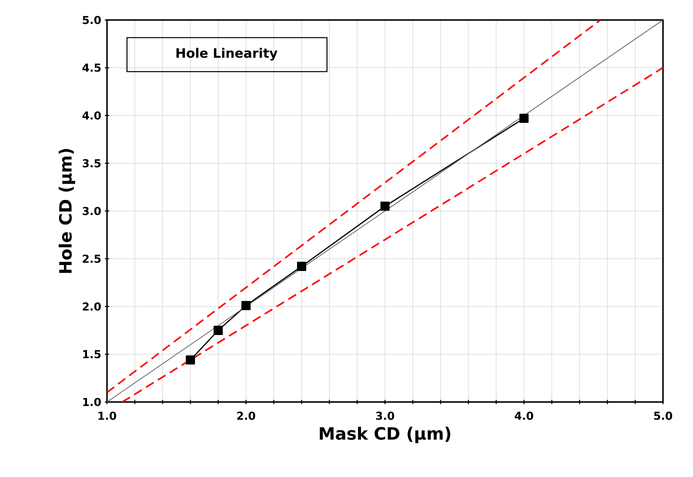 This screenshot has width=693, height=477. Describe the element at coordinates (91, 68) in the screenshot. I see `y-tick-label: 4.5` at that location.